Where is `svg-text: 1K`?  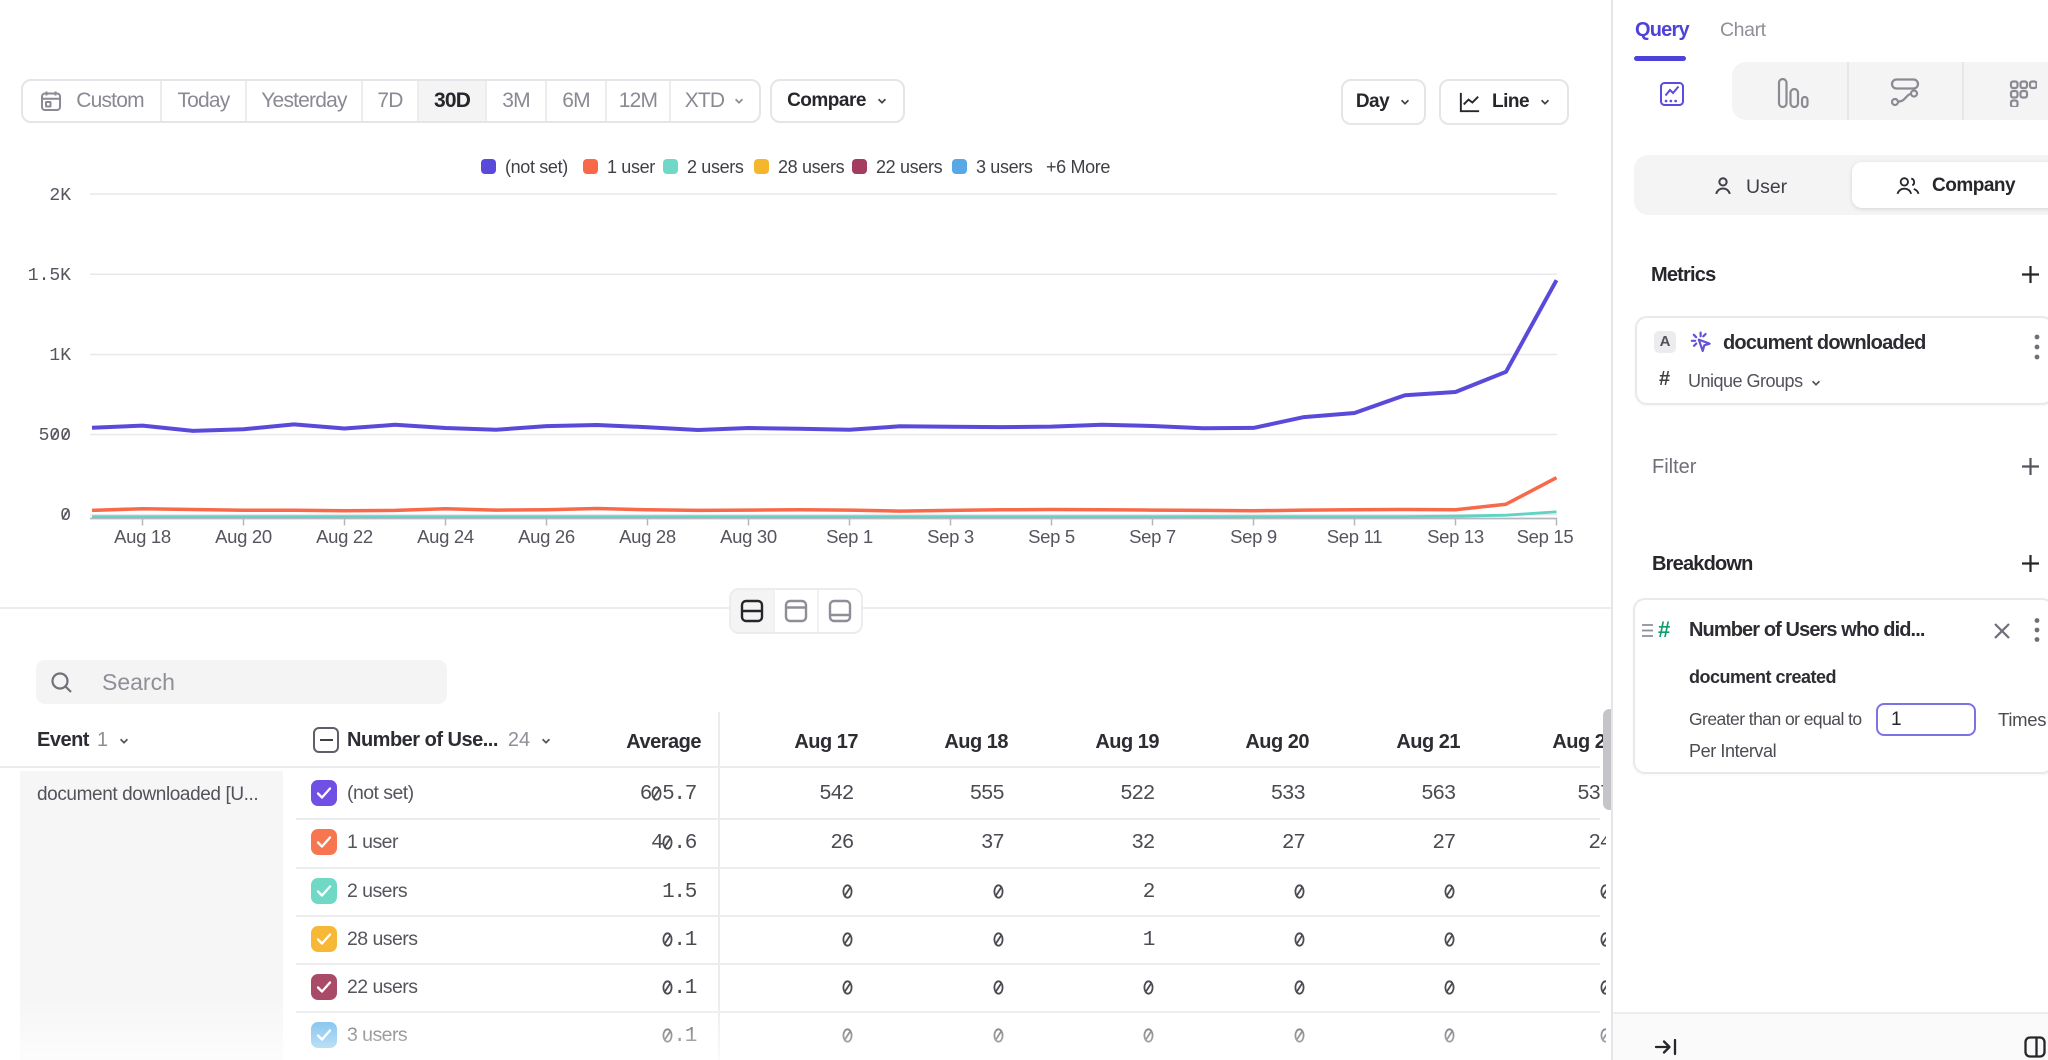
svg-text: 1K is located at coordinates (60, 356).